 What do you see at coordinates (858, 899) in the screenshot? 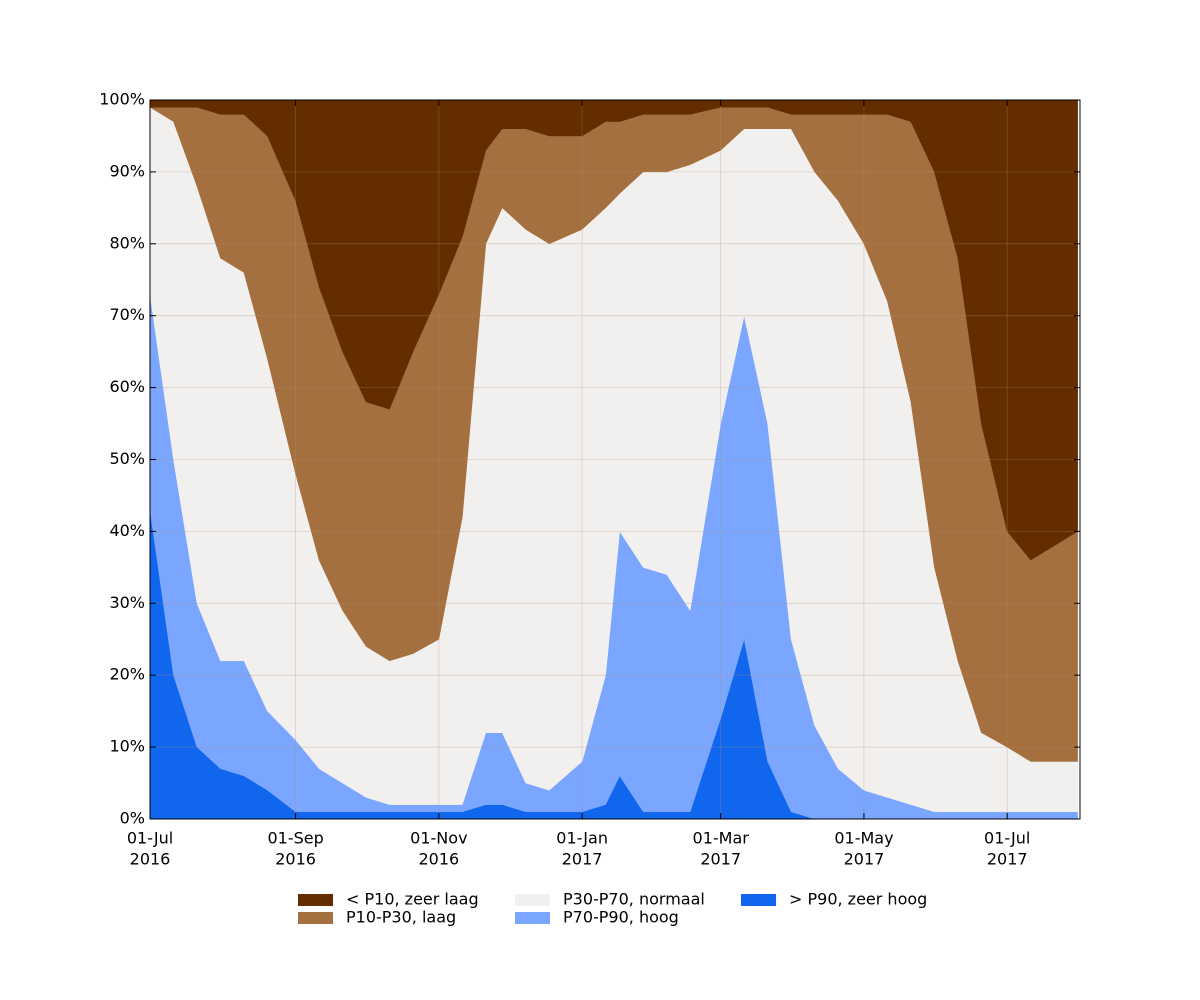
I see `legend-label: > P90, zeer hoog` at bounding box center [858, 899].